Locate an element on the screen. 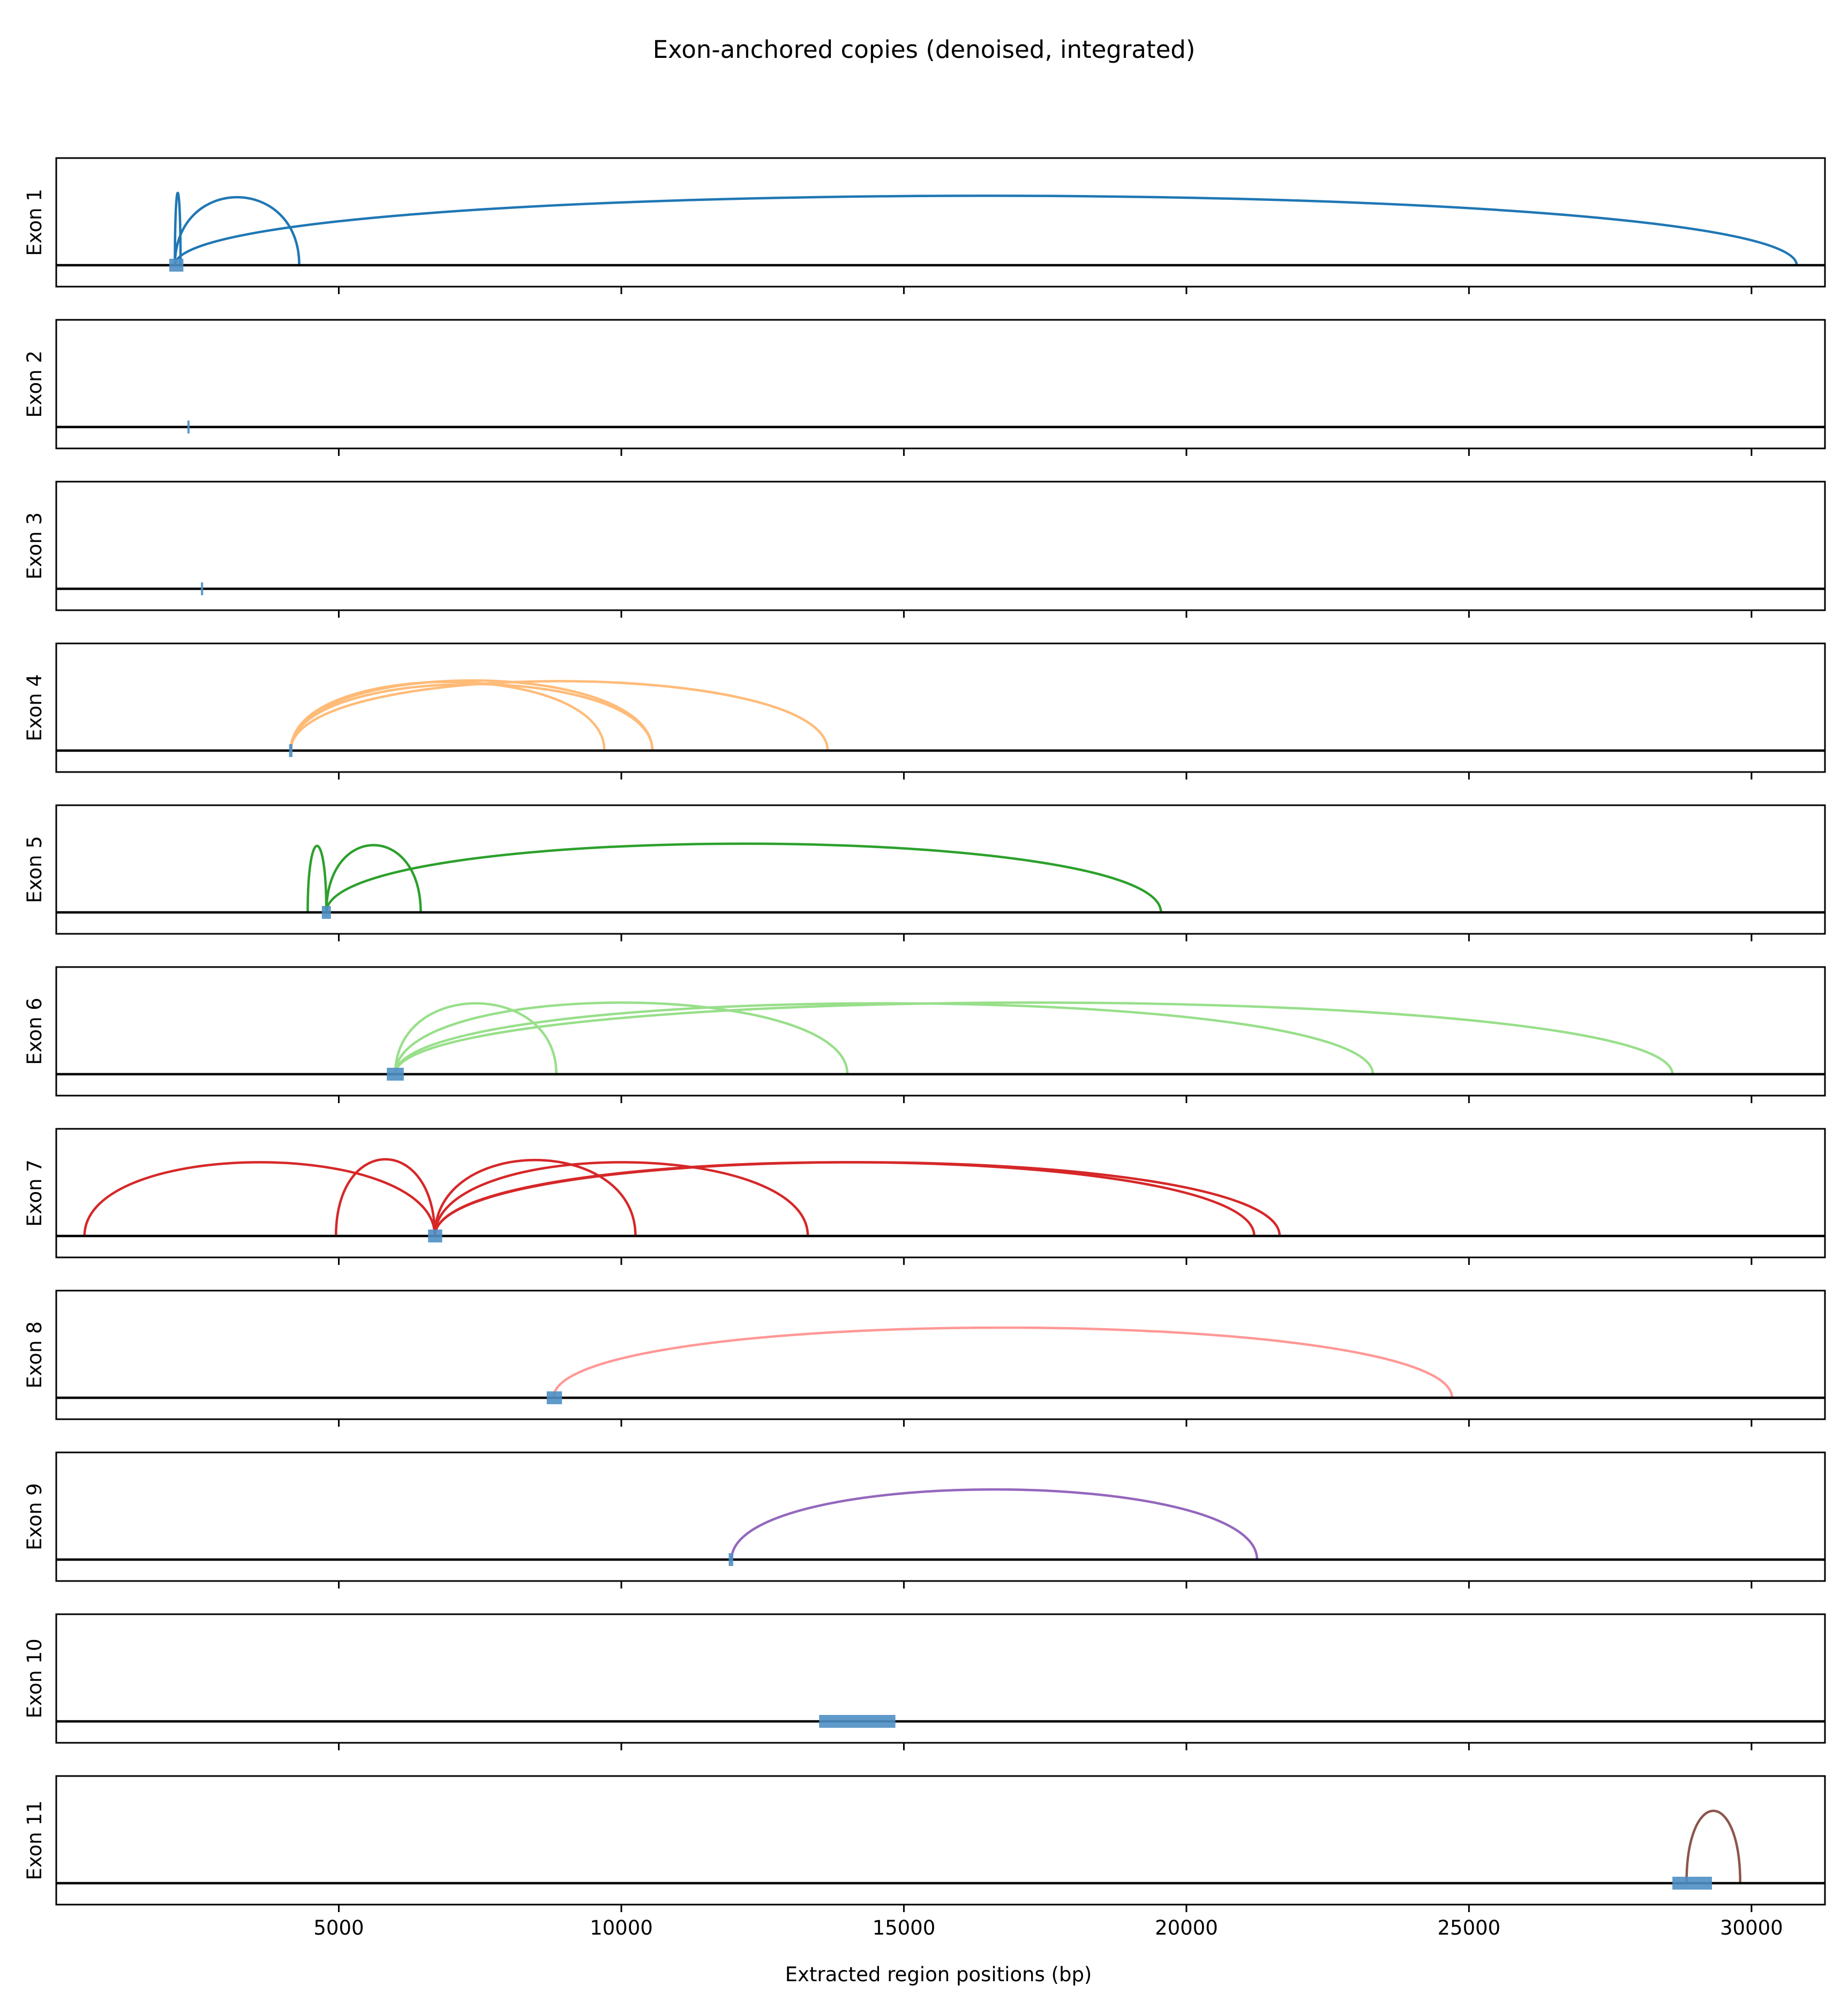  panel-3: Exon 3 is located at coordinates (924, 549).